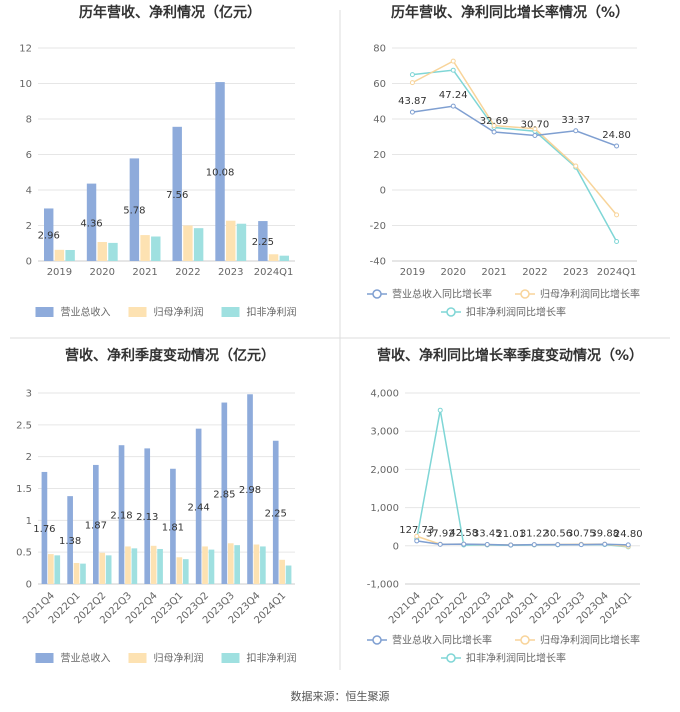 The width and height of the screenshot is (680, 712). I want to click on bar-data-label: 7.56, so click(177, 195).